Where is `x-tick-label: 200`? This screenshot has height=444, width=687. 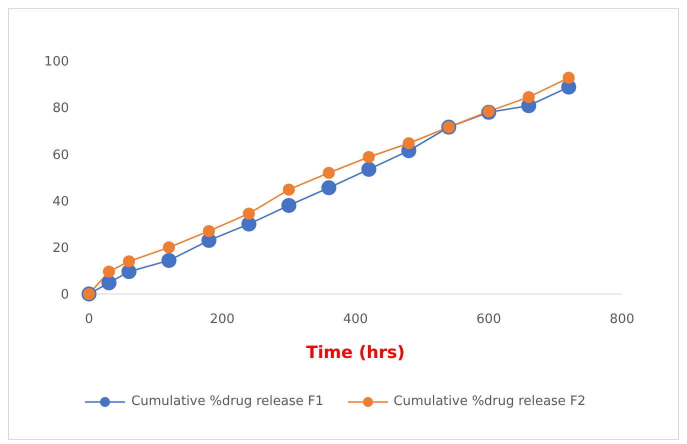 x-tick-label: 200 is located at coordinates (222, 320).